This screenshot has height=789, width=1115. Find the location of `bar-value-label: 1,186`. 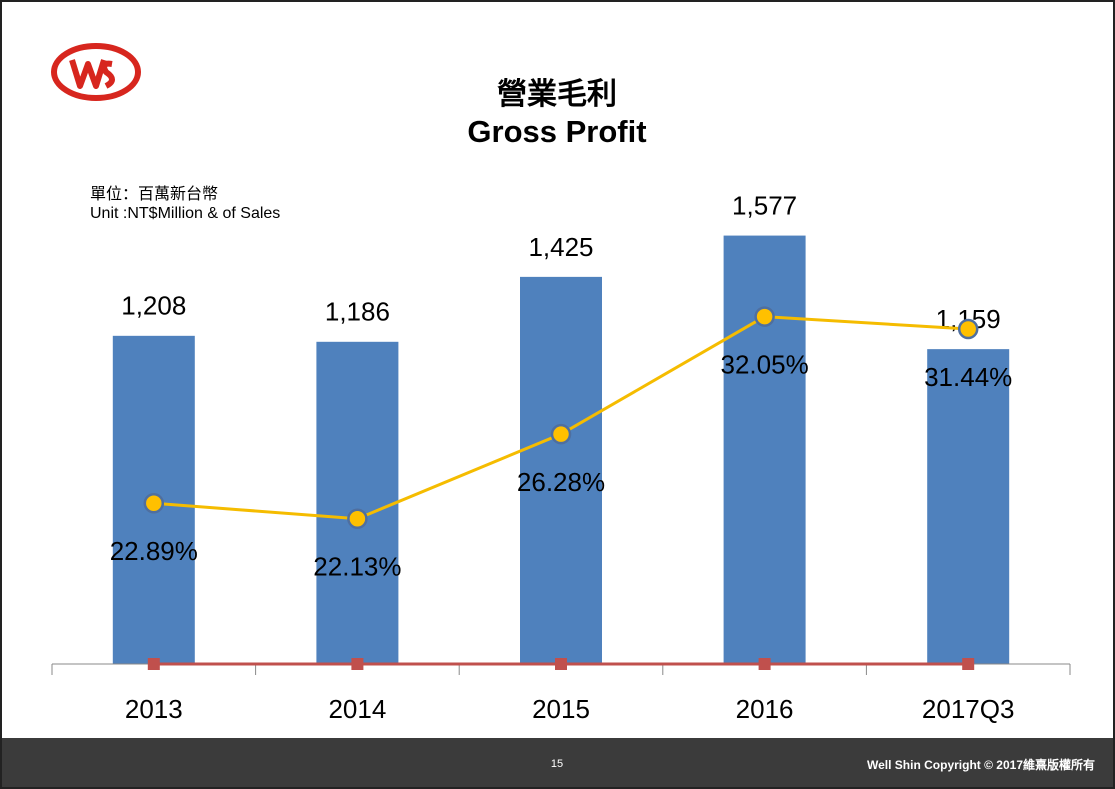

bar-value-label: 1,186 is located at coordinates (357, 312).